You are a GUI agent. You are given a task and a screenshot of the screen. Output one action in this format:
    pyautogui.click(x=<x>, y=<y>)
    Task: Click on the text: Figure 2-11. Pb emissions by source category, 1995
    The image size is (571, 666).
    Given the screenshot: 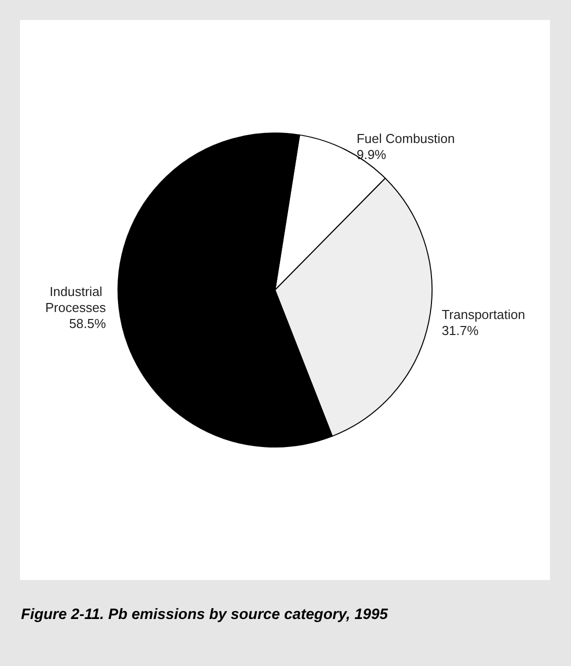 What is the action you would take?
    pyautogui.click(x=204, y=614)
    